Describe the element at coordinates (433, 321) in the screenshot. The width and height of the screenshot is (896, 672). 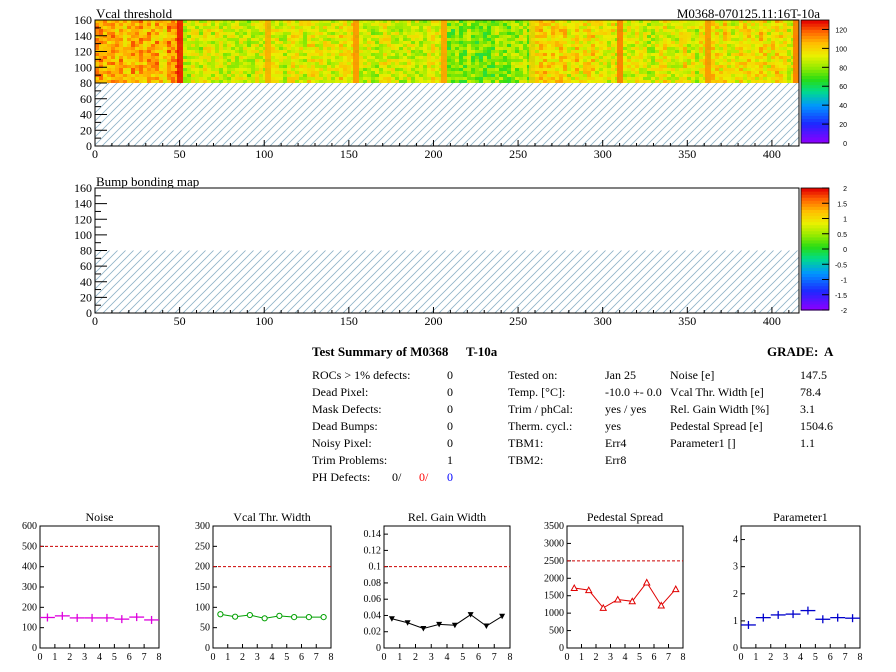
I see `x-tick-label: 200` at that location.